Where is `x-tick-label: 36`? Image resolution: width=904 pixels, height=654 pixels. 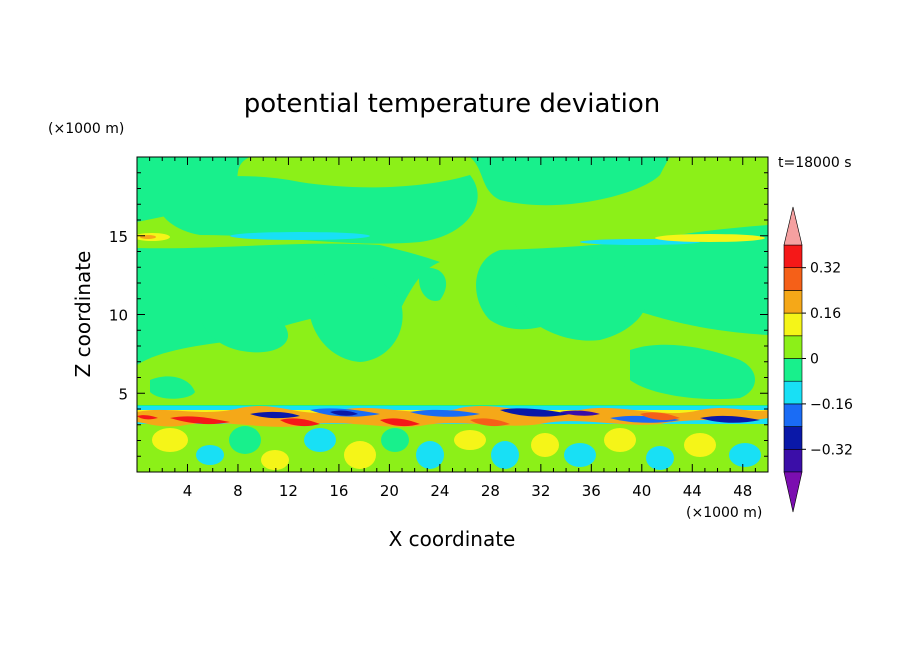
x-tick-label: 36 is located at coordinates (591, 491).